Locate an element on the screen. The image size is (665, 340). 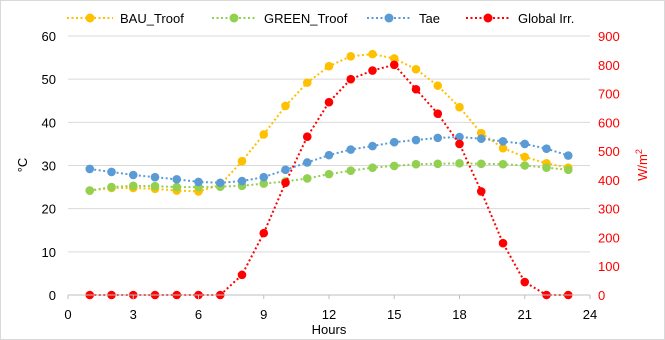
series-tae is located at coordinates (329, 160).